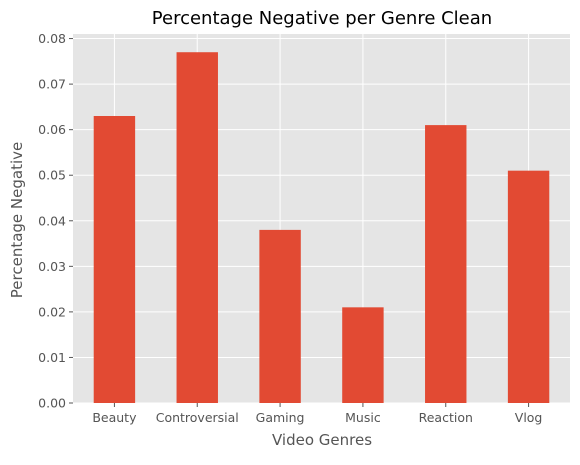 The image size is (580, 465). I want to click on y-tick-label: 0.05, so click(52, 175).